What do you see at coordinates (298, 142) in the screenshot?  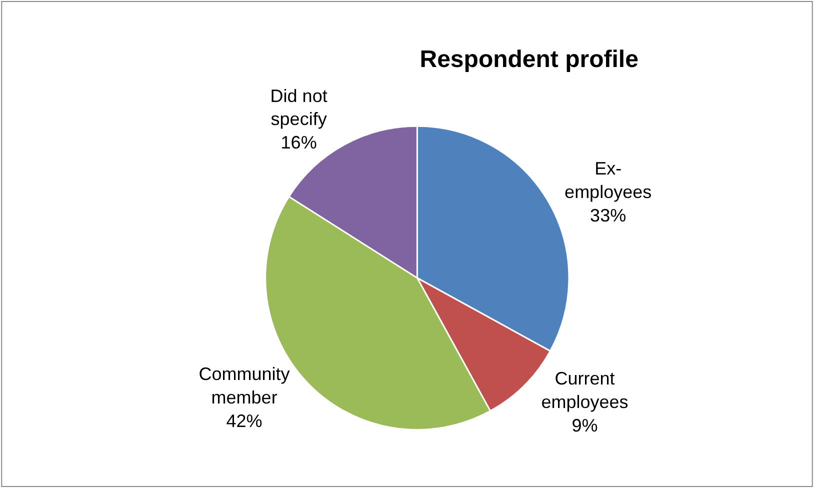 I see `data-label: 16%` at bounding box center [298, 142].